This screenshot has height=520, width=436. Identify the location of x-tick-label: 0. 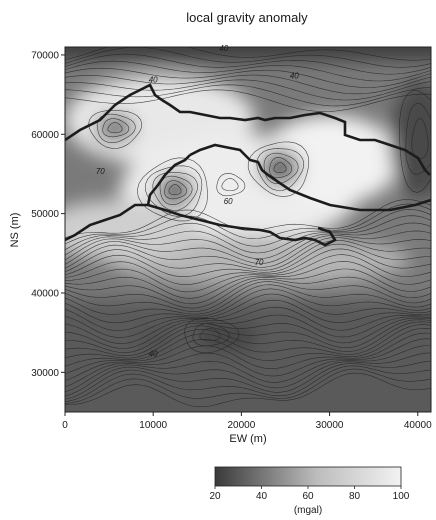
(65, 425).